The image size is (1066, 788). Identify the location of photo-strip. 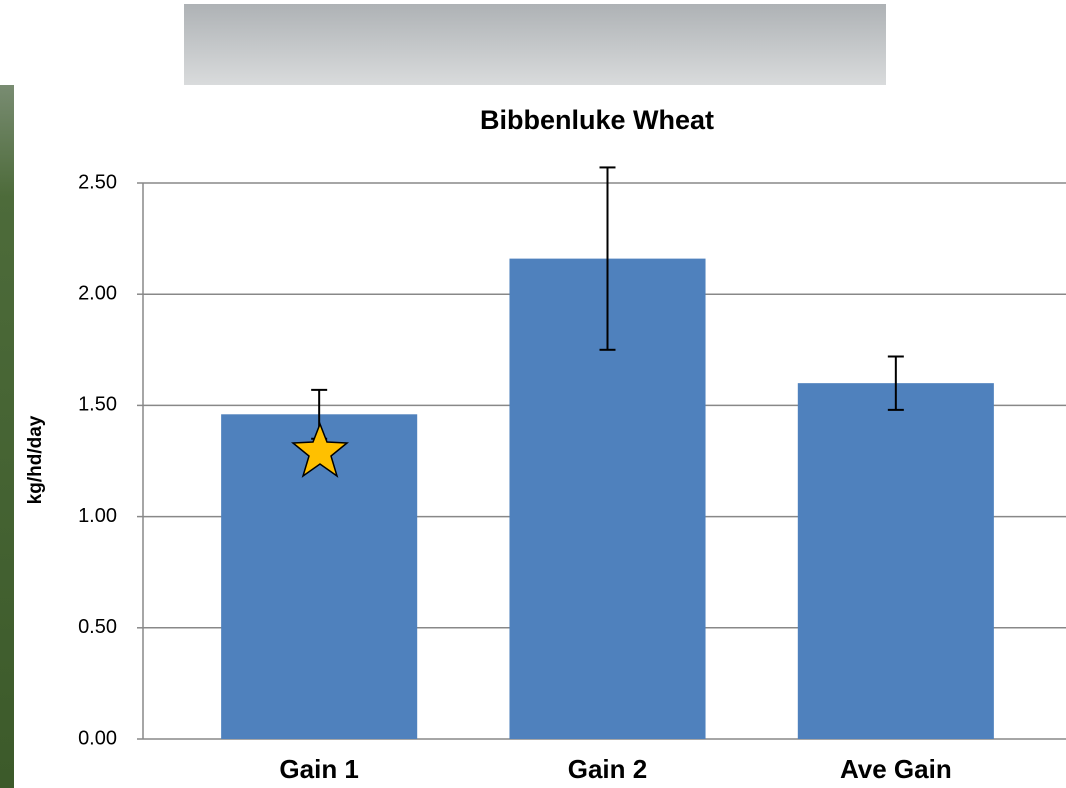
(7, 394).